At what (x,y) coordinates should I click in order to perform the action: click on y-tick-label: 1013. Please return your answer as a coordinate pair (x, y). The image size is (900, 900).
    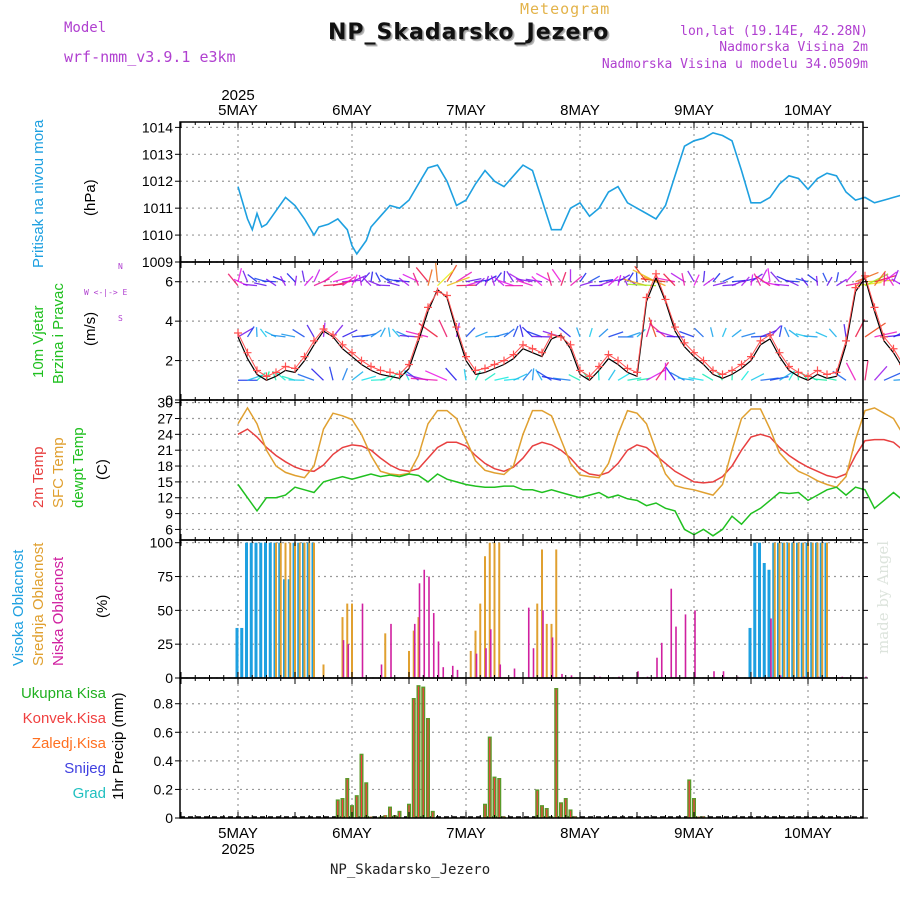
    Looking at the image, I should click on (157, 154).